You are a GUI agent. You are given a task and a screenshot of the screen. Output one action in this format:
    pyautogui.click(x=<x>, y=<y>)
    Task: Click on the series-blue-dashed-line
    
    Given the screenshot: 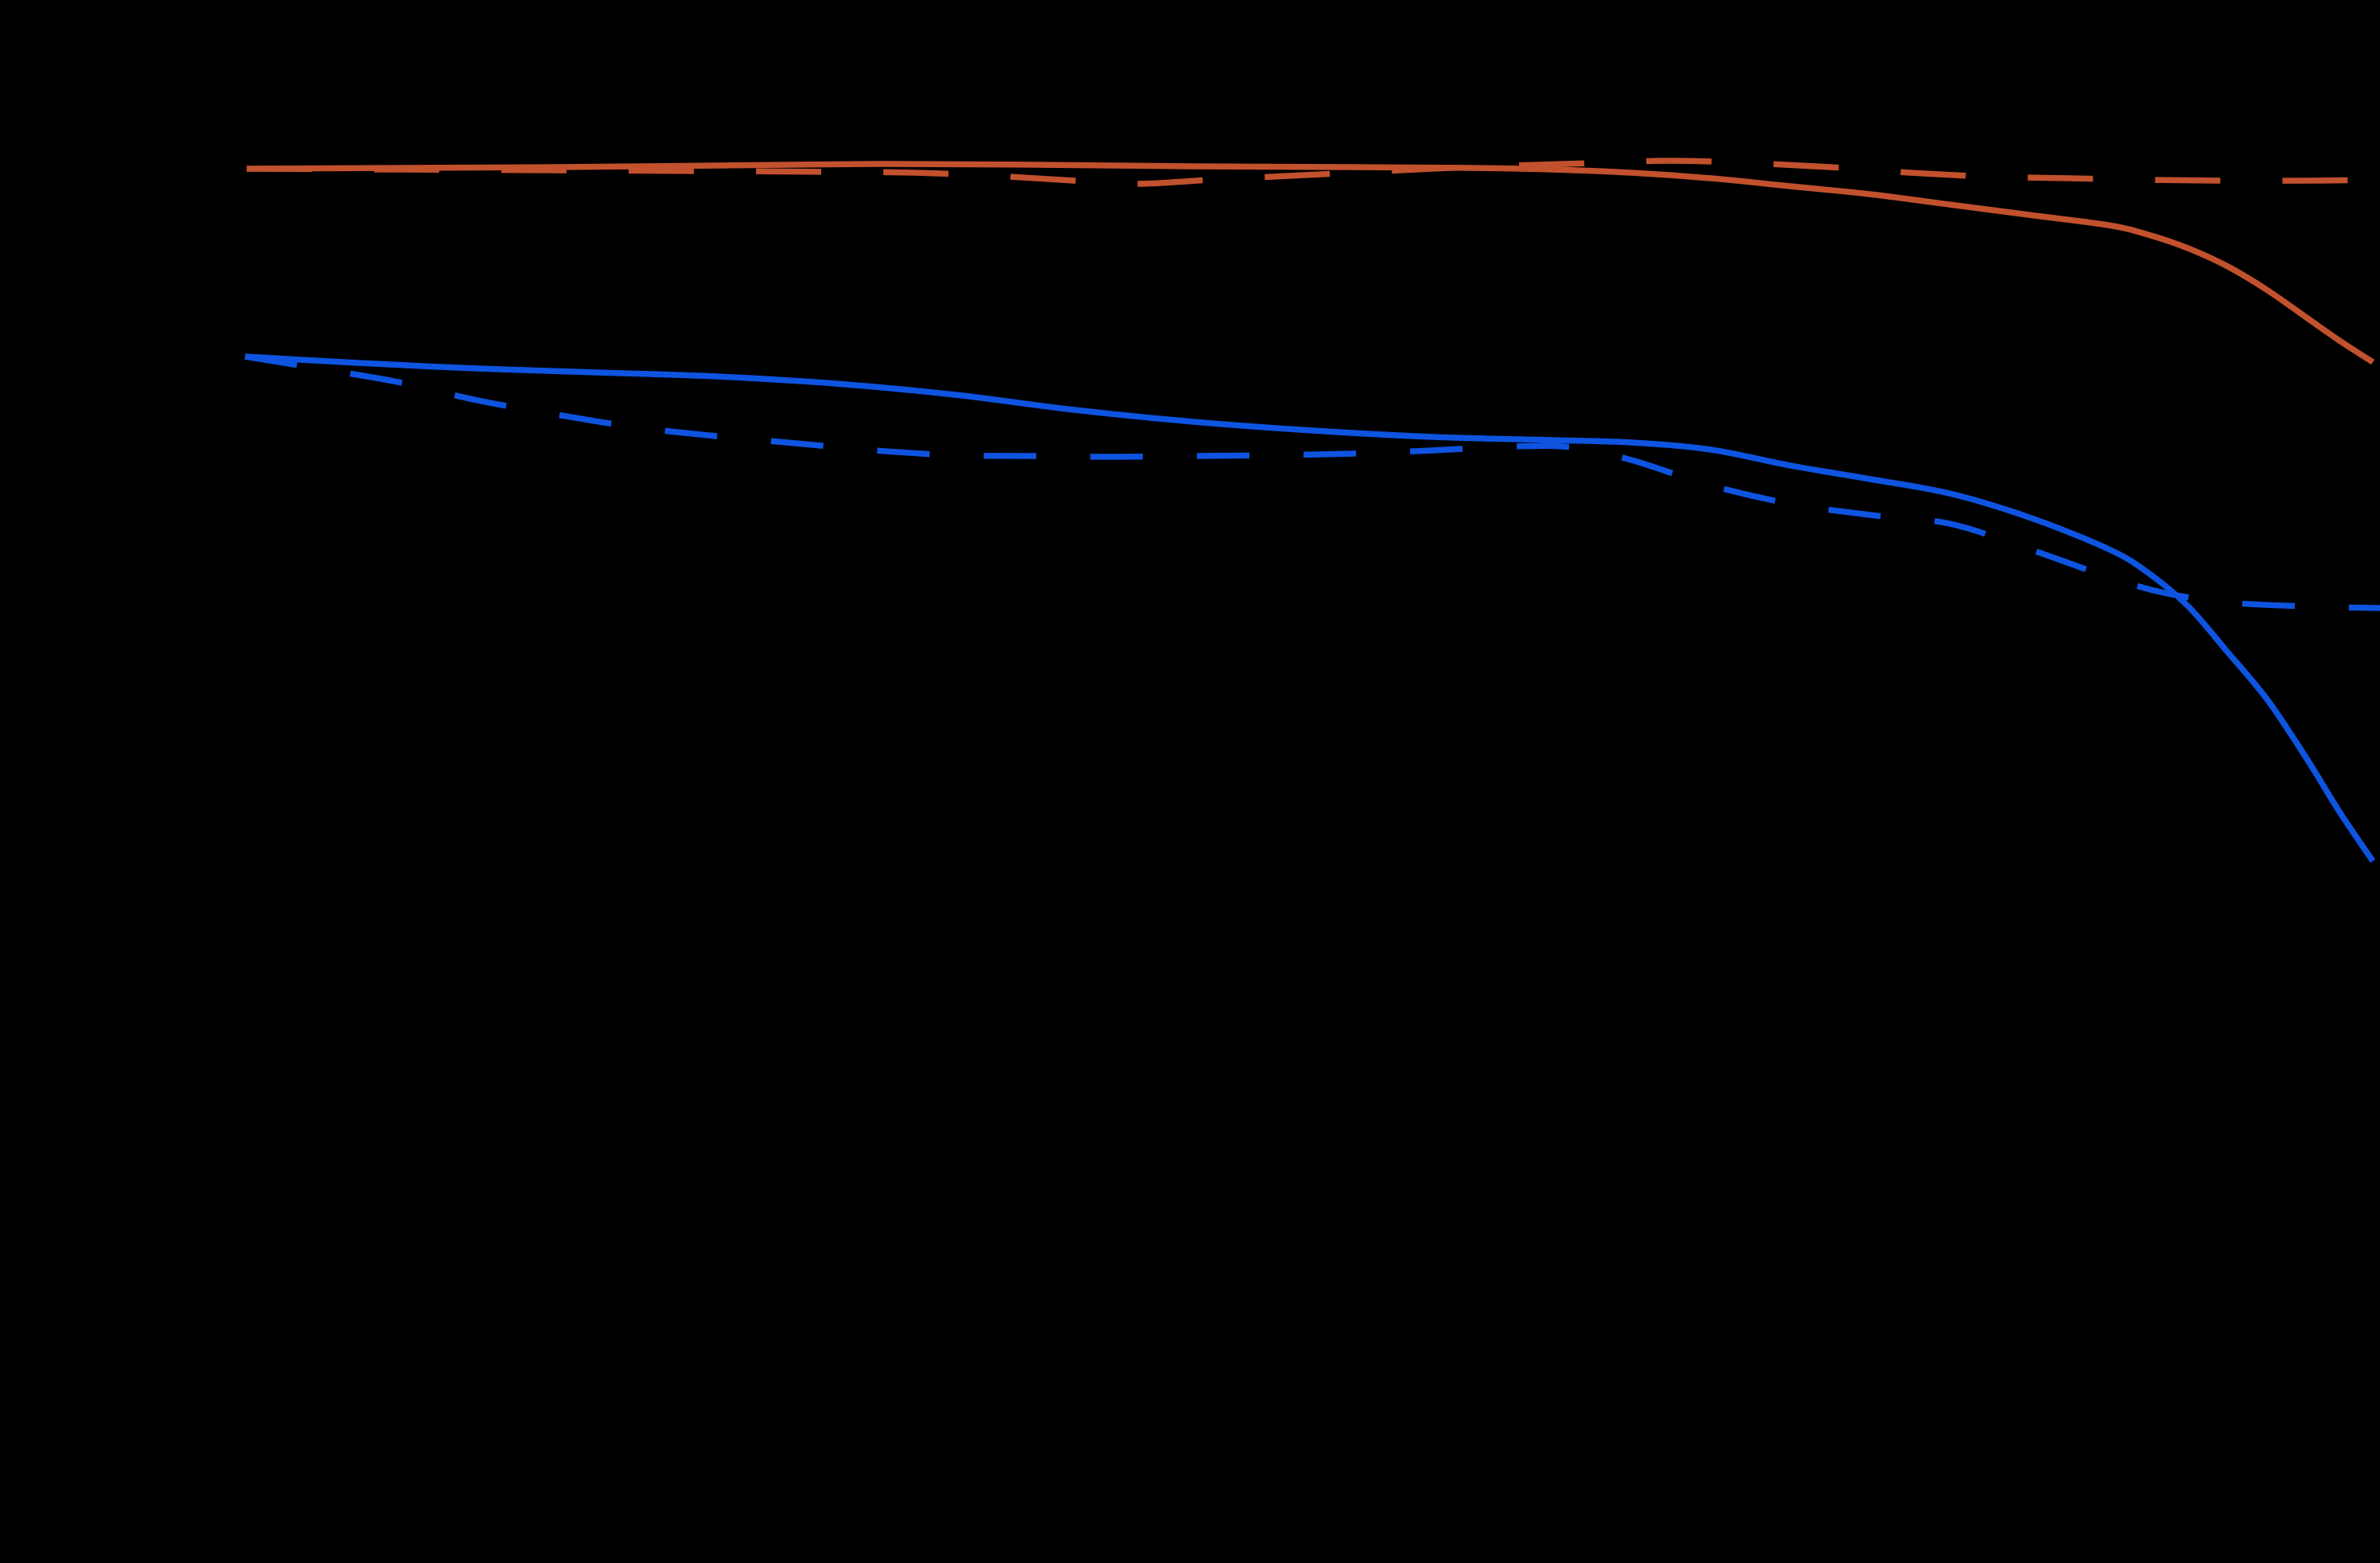 What is the action you would take?
    pyautogui.click(x=1312, y=482)
    